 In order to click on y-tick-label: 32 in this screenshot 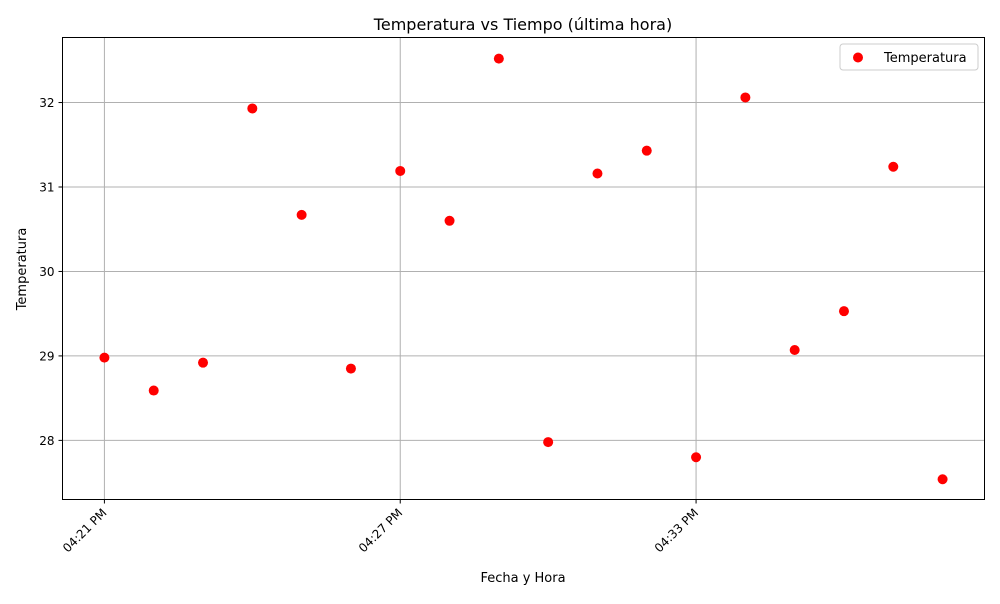, I will do `click(46, 103)`.